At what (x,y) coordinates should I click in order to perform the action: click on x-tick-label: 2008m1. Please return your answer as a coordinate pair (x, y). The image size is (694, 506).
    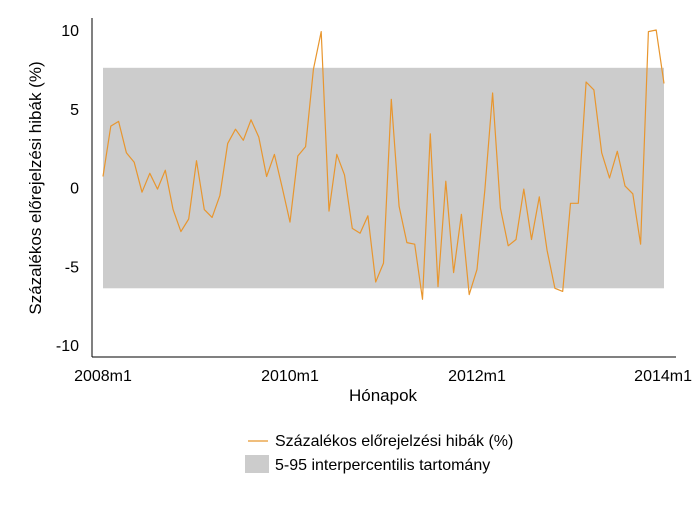
    Looking at the image, I should click on (103, 376).